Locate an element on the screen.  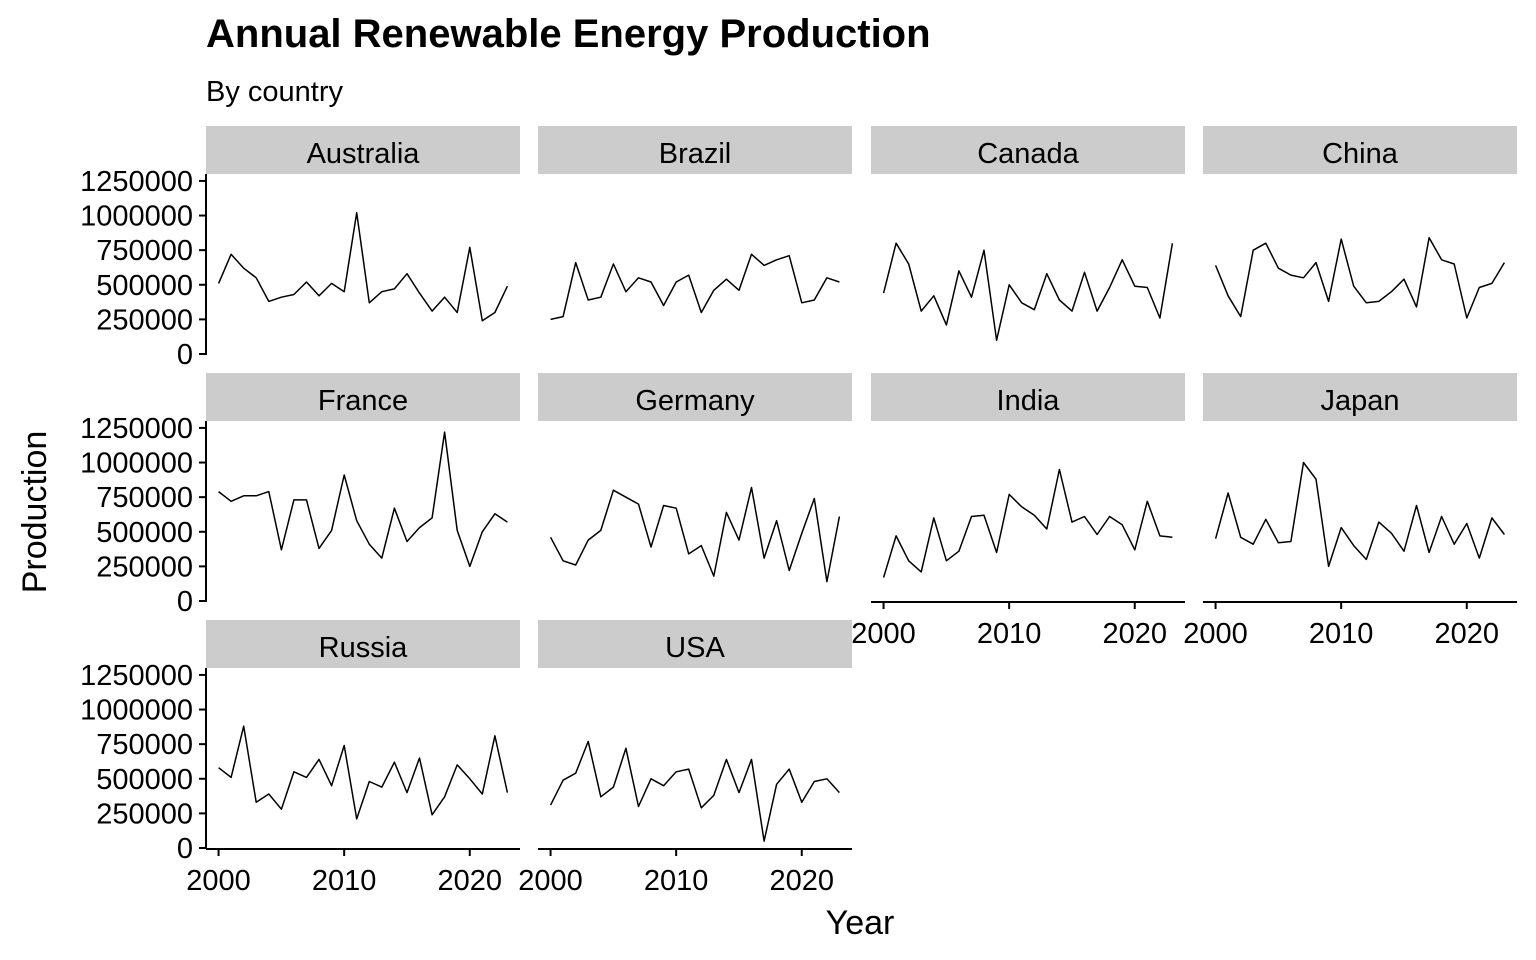
facet-label: Japan is located at coordinates (1359, 401).